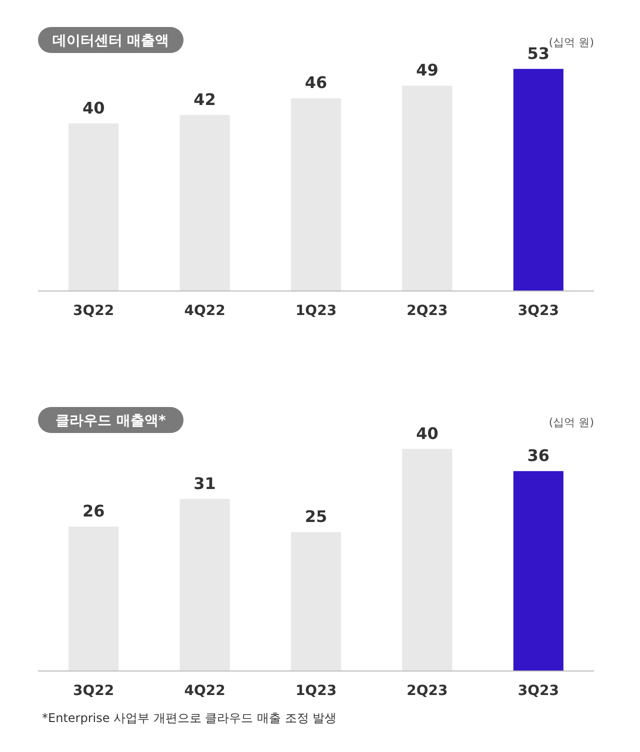  Describe the element at coordinates (316, 82) in the screenshot. I see `data-label: 46` at that location.